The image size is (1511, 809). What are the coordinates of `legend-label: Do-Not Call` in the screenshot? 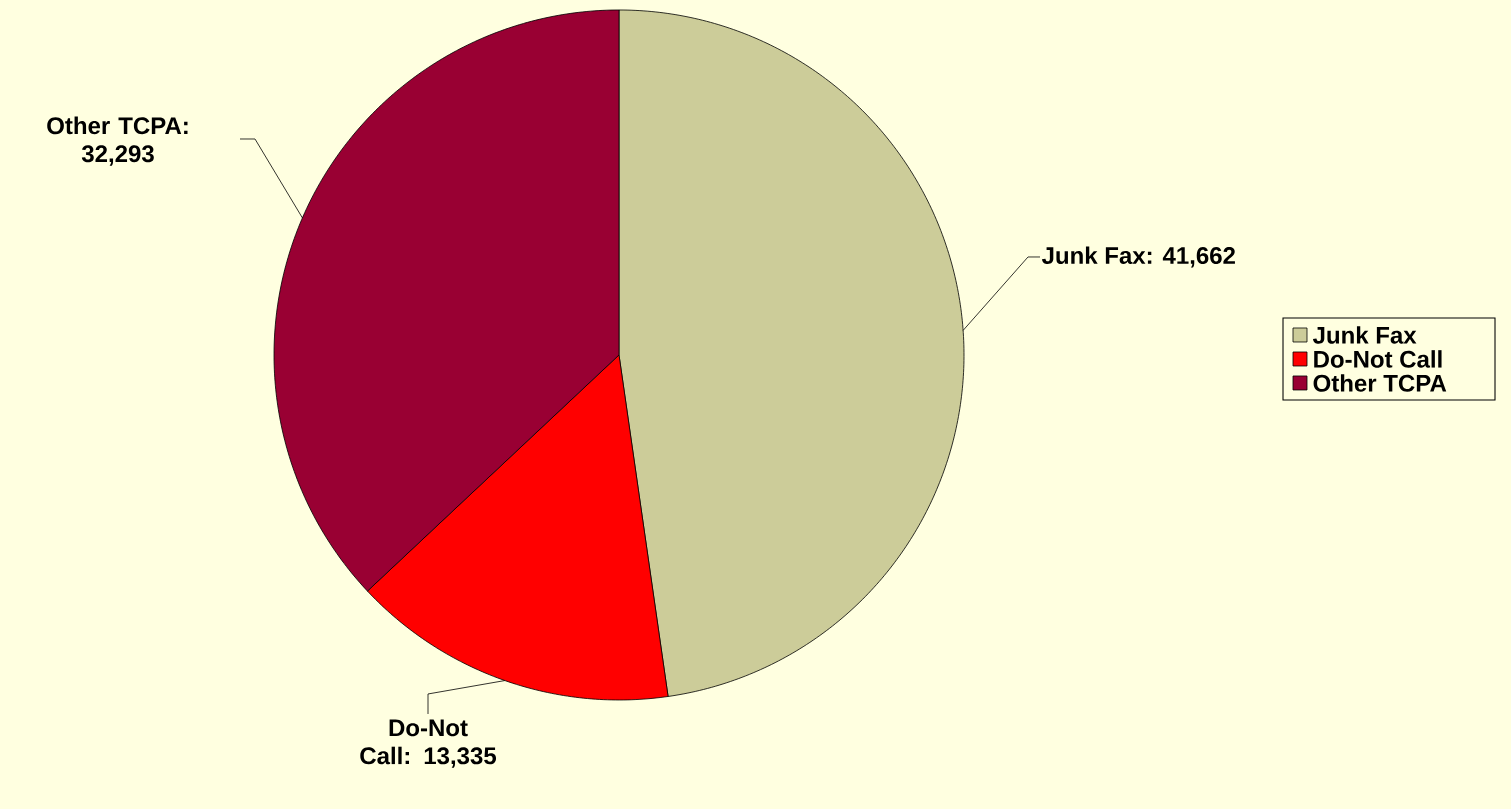 It's located at (1378, 359).